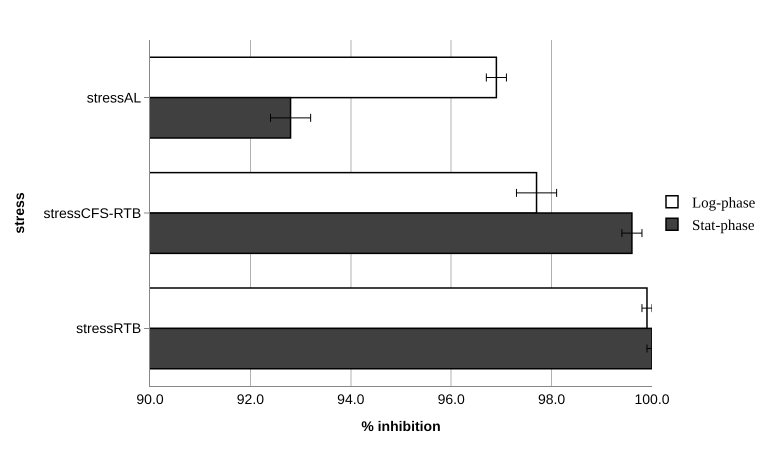  Describe the element at coordinates (723, 226) in the screenshot. I see `legend-label: Stat-phase` at that location.